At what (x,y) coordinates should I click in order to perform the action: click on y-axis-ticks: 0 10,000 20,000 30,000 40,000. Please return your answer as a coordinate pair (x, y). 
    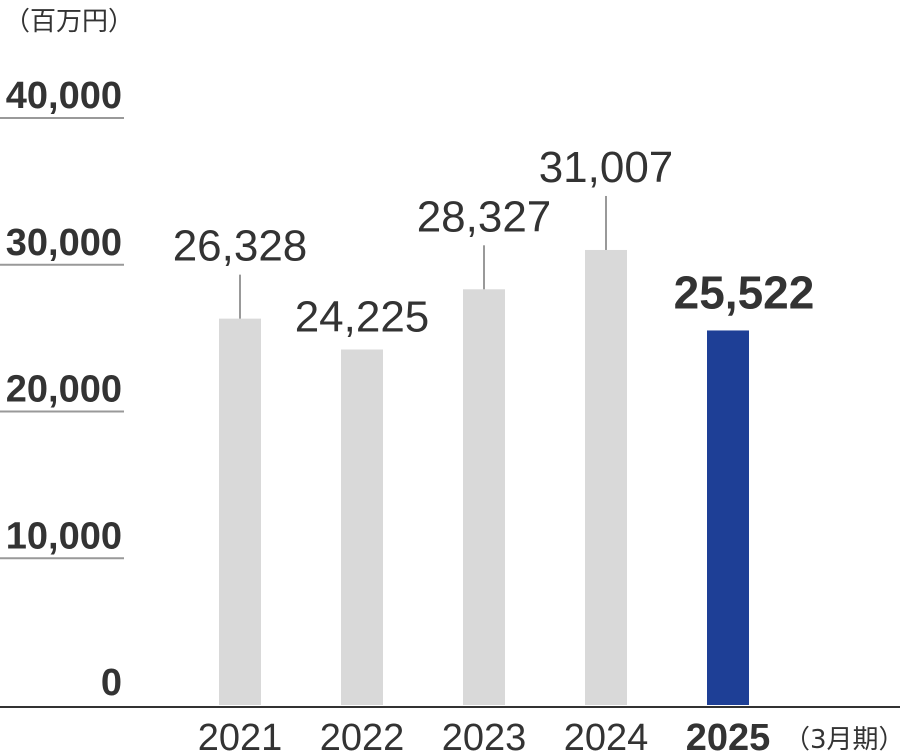
    Looking at the image, I should click on (62, 389).